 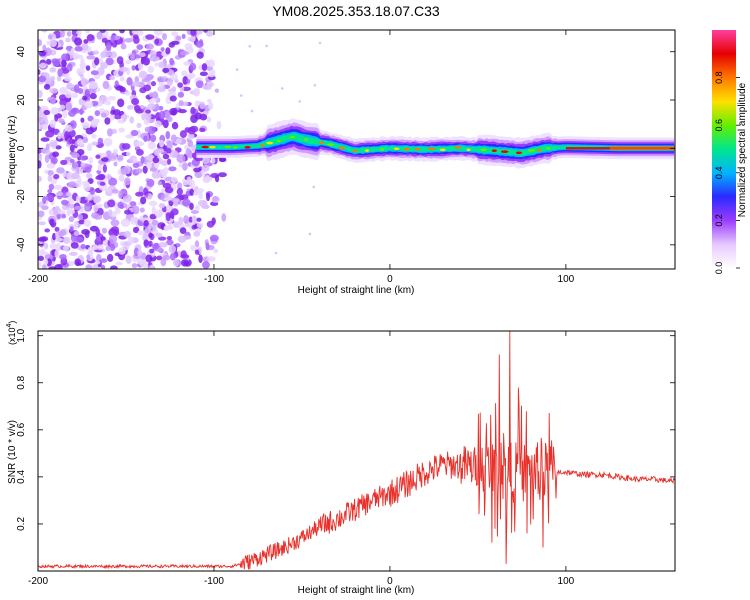 I want to click on colorbar-gradient, so click(x=724, y=149).